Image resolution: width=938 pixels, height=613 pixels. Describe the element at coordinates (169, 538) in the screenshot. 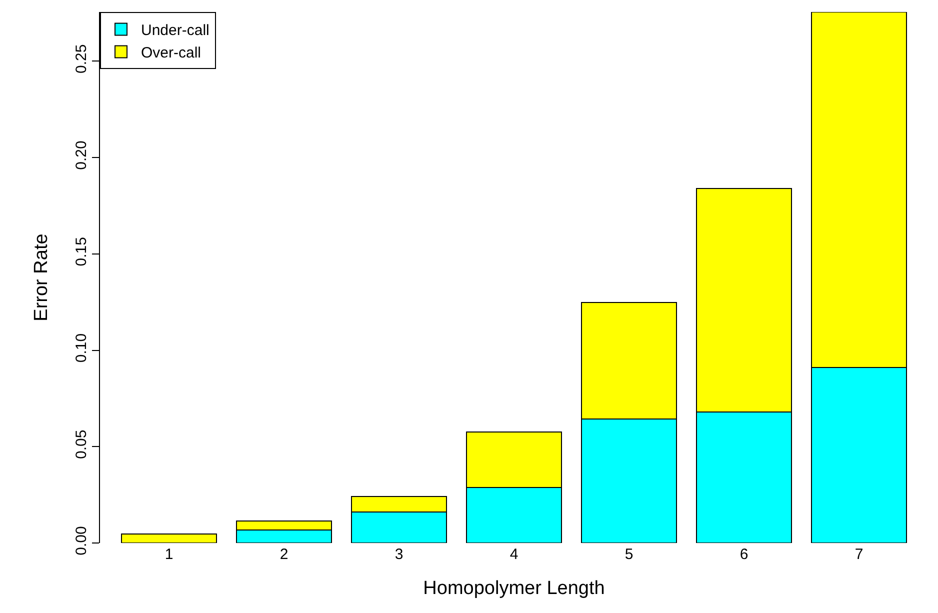

I see `bar` at that location.